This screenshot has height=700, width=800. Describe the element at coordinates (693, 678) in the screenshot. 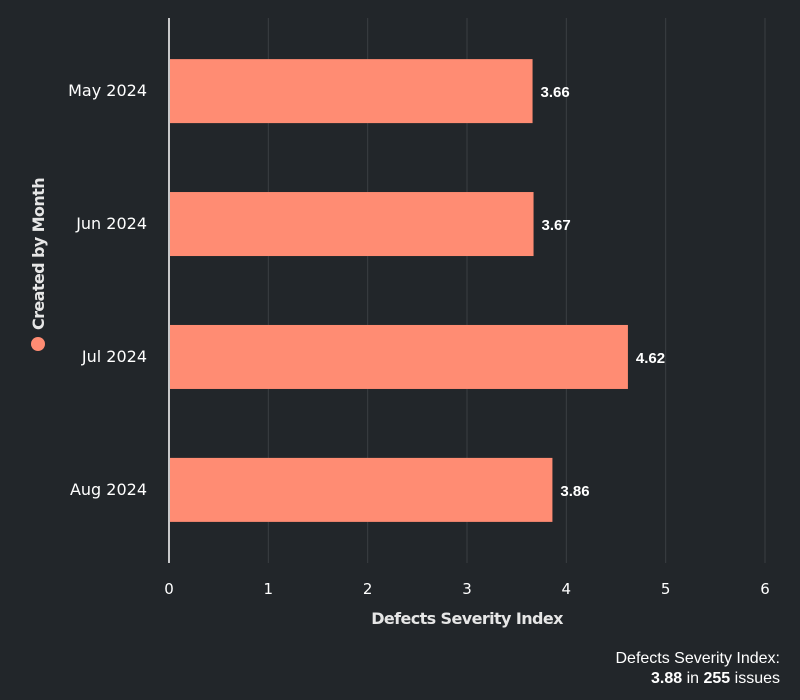

I see `summary-middle: in` at that location.